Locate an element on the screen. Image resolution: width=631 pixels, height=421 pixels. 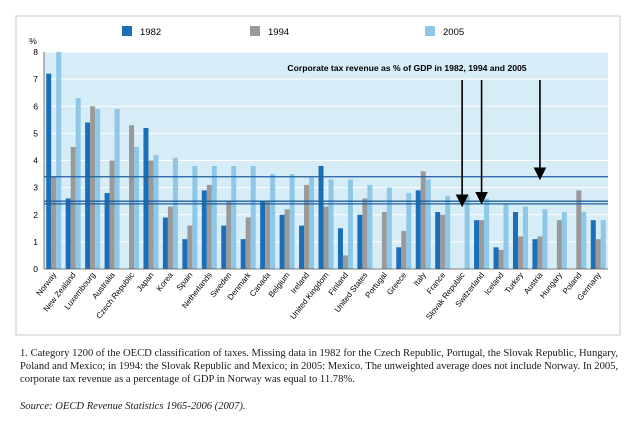
average-lines is located at coordinates (326, 190).